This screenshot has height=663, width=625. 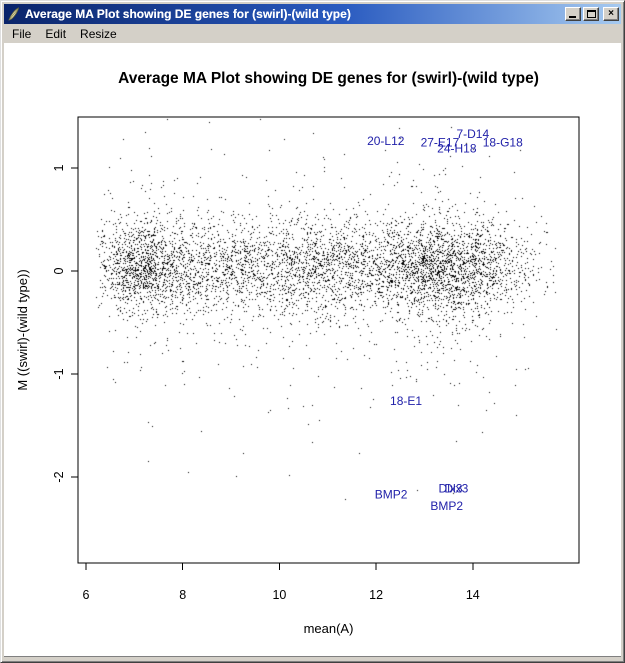 What do you see at coordinates (312, 656) in the screenshot?
I see `window-frame-edge` at bounding box center [312, 656].